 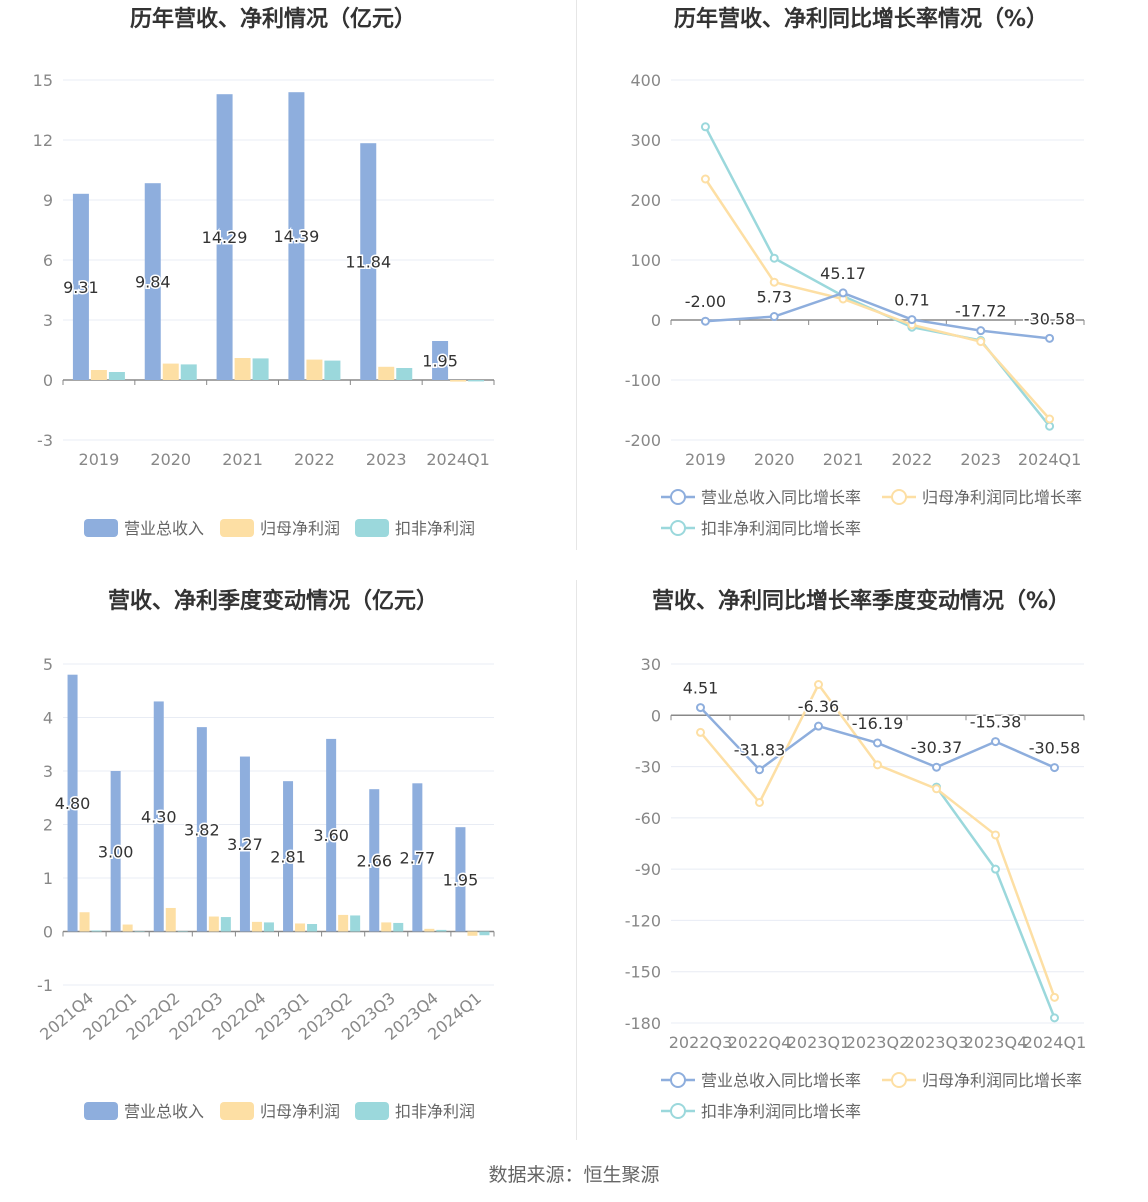 What do you see at coordinates (314, 459) in the screenshot?
I see `x-tick-label: 2022` at bounding box center [314, 459].